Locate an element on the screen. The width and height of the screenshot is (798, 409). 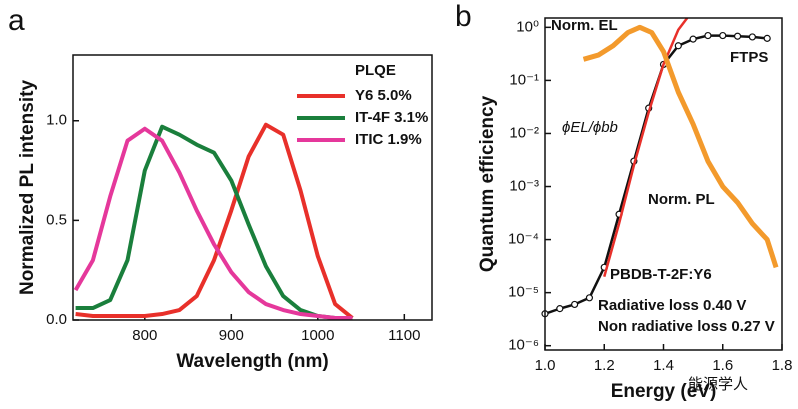
legend-label: IT-4F 3.1% is located at coordinates (391, 117).